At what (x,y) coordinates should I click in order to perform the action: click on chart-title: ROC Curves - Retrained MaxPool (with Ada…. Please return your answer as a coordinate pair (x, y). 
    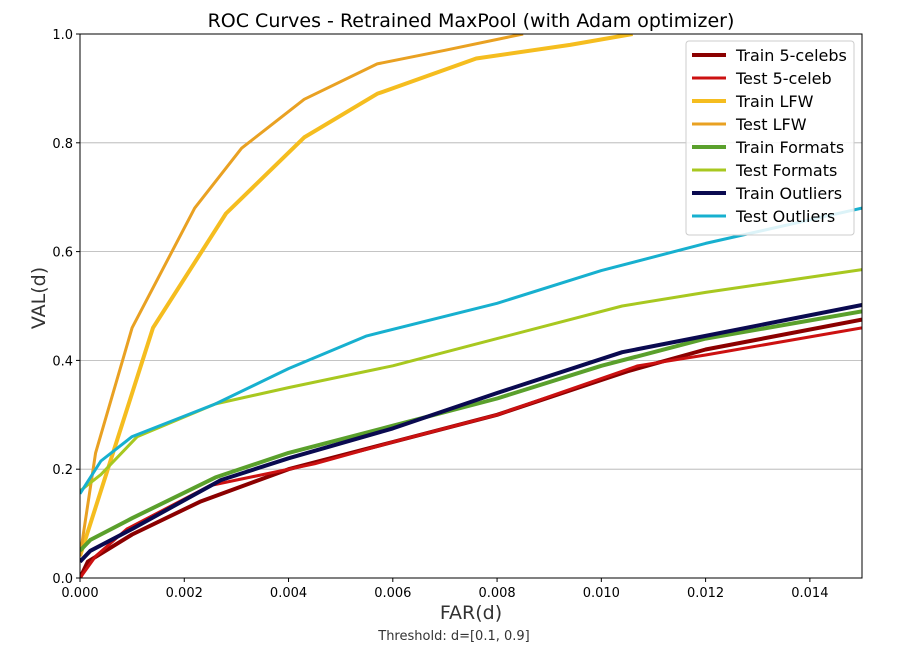
    Looking at the image, I should click on (471, 21).